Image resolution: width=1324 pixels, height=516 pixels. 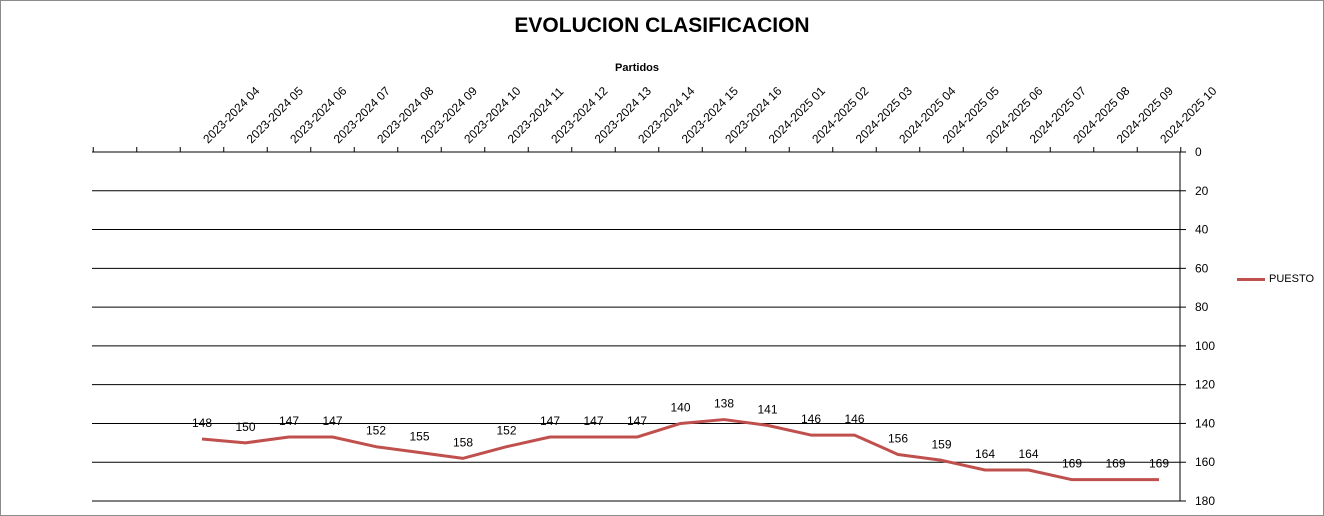 What do you see at coordinates (1292, 279) in the screenshot?
I see `legend-label-puesto: PUESTO` at bounding box center [1292, 279].